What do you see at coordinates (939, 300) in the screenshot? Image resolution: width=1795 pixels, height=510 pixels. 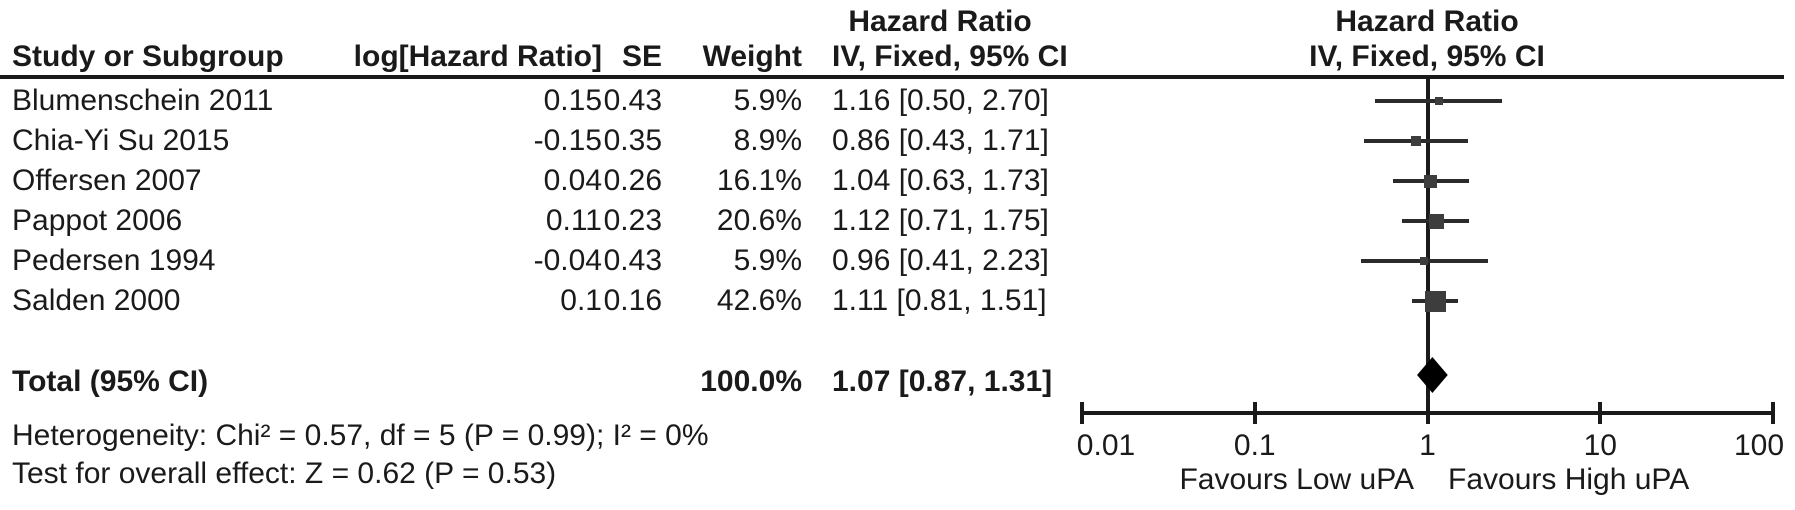 I see `ci-value: 1.11 [0.81, 1.51]` at bounding box center [939, 300].